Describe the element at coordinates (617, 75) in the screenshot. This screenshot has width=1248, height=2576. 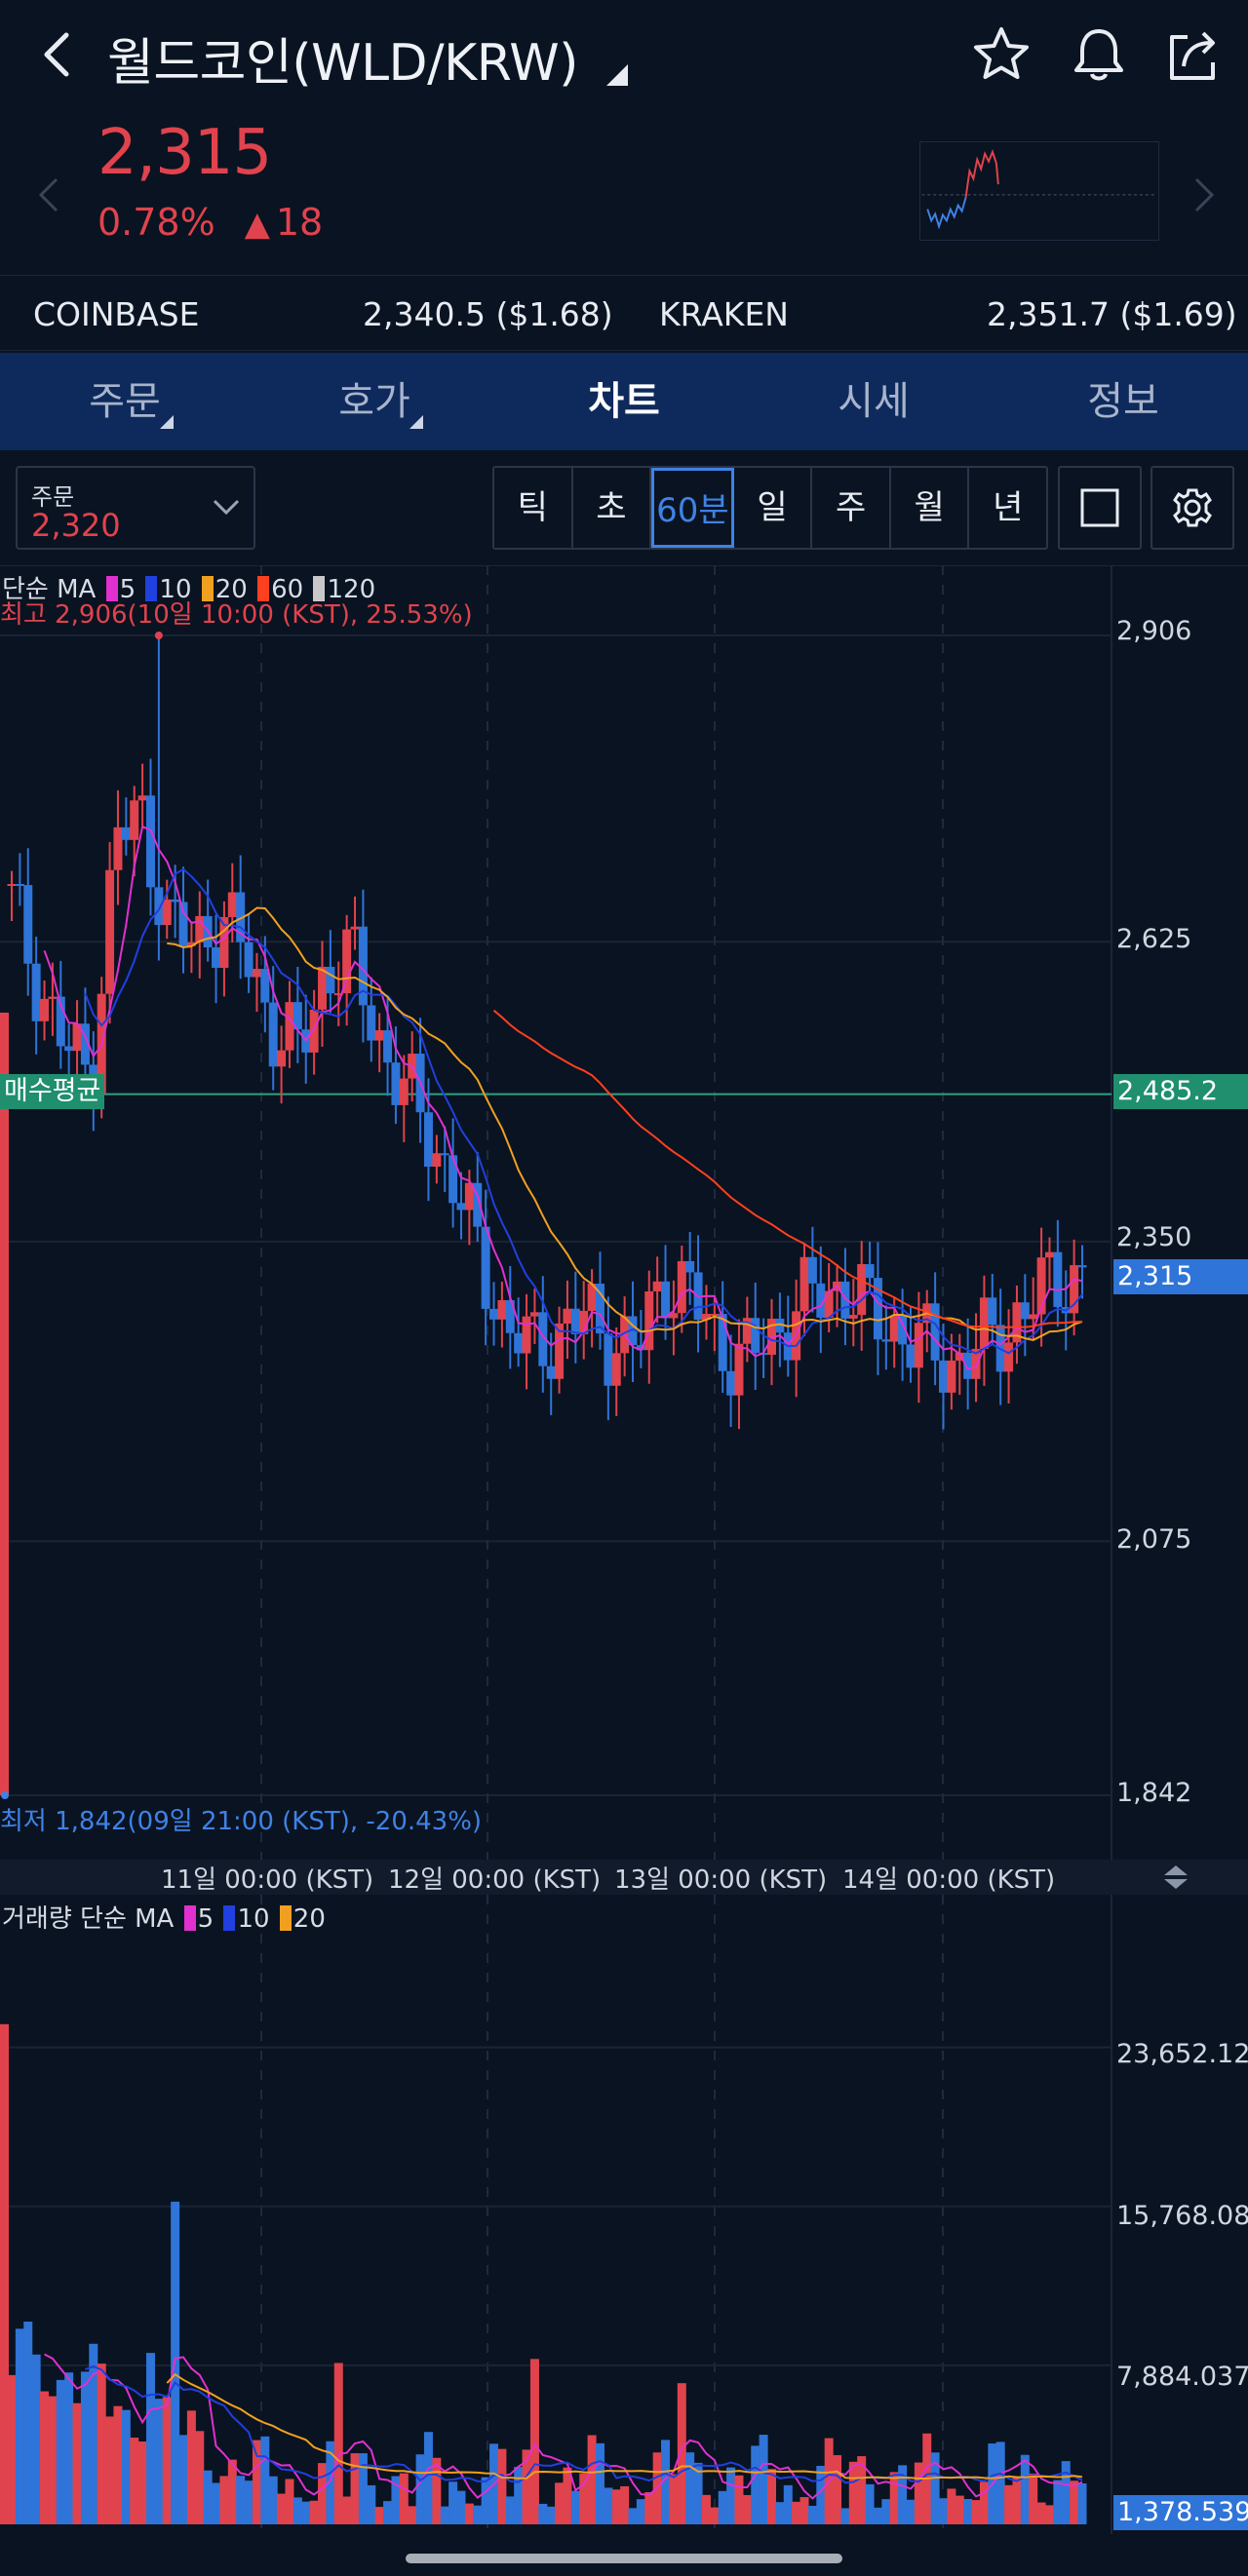
I see `caret-down-icon` at that location.